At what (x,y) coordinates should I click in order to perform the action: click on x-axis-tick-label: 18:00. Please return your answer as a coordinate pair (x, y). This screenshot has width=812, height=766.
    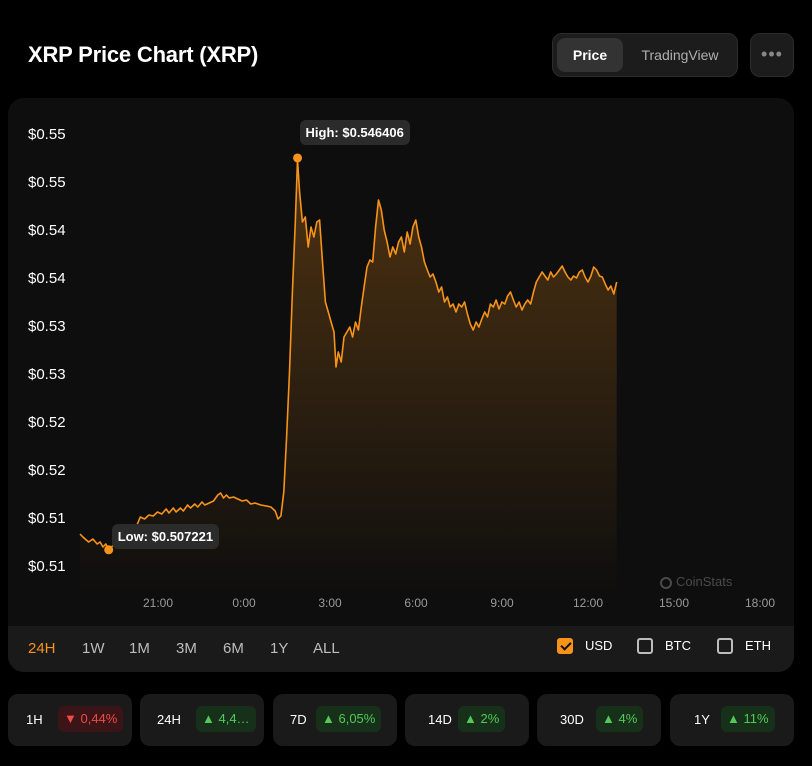
    Looking at the image, I should click on (760, 603).